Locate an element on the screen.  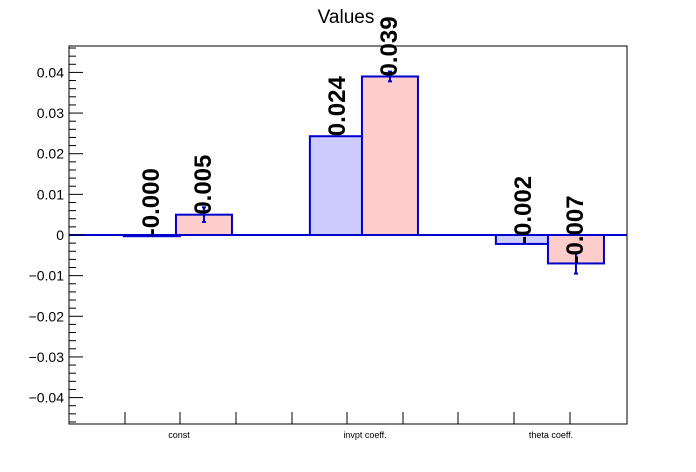
x-tick-label: theta coeff. is located at coordinates (551, 435).